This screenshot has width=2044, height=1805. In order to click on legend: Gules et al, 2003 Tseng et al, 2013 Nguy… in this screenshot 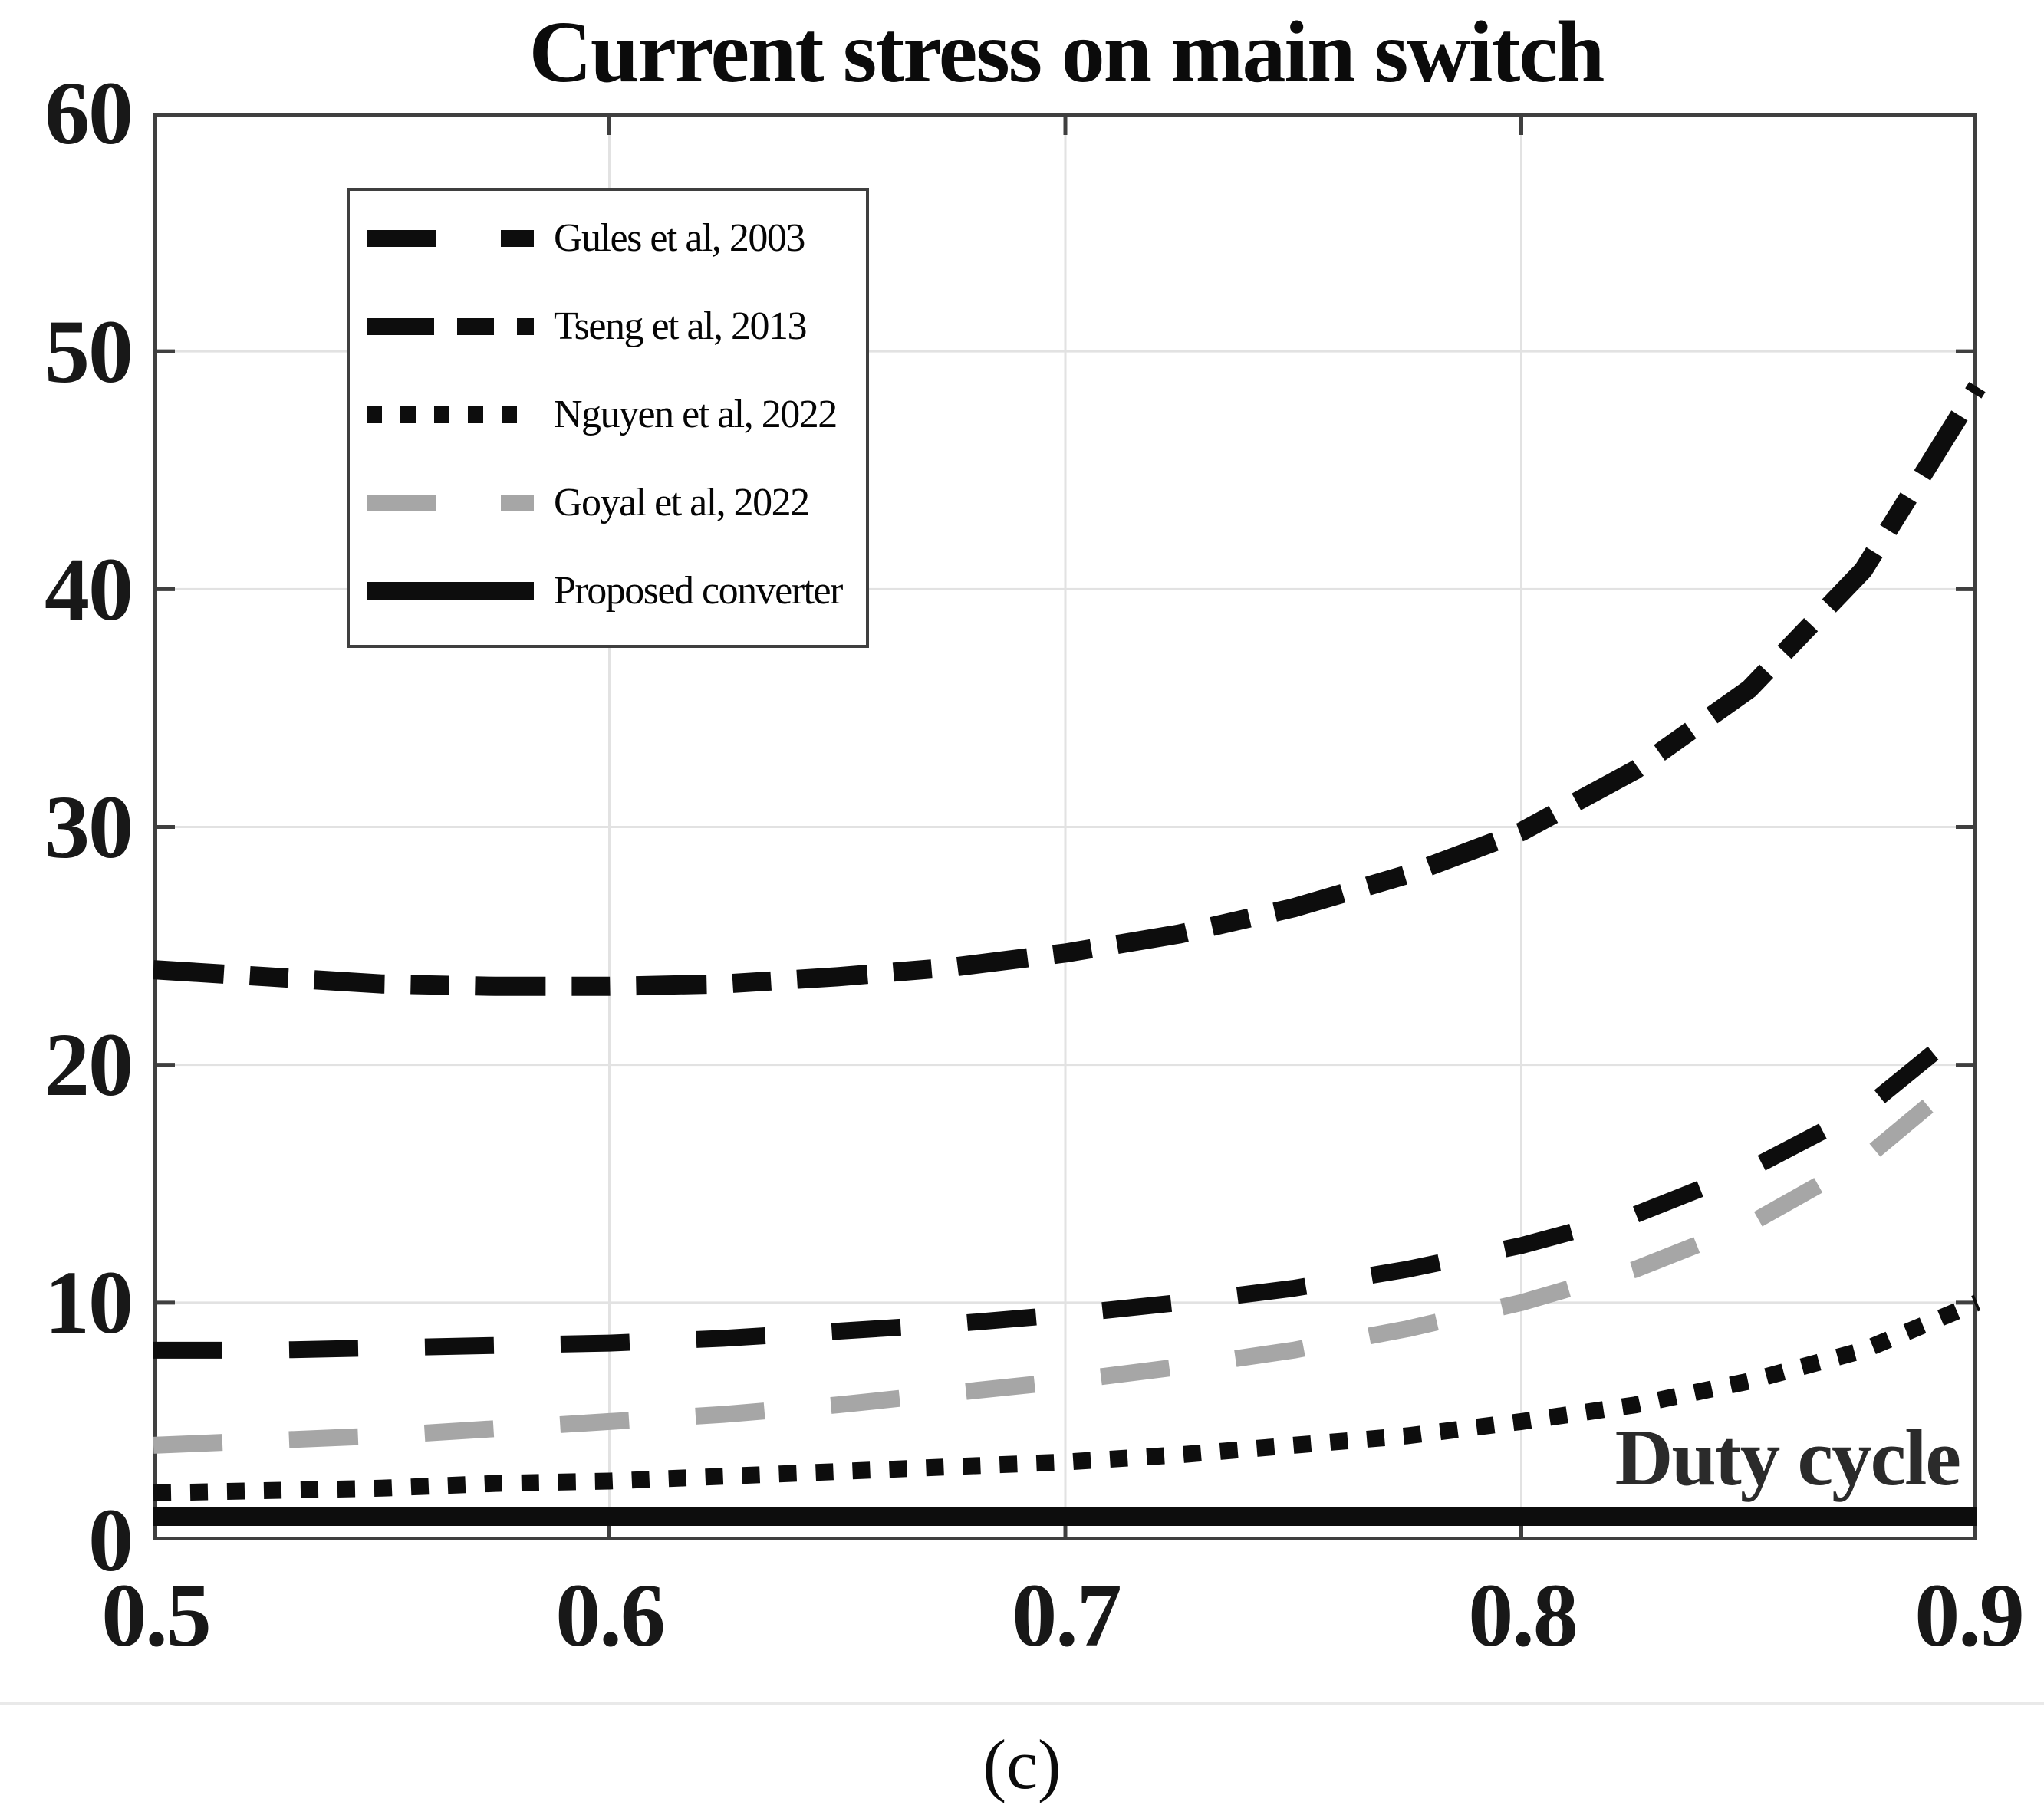, I will do `click(608, 418)`.